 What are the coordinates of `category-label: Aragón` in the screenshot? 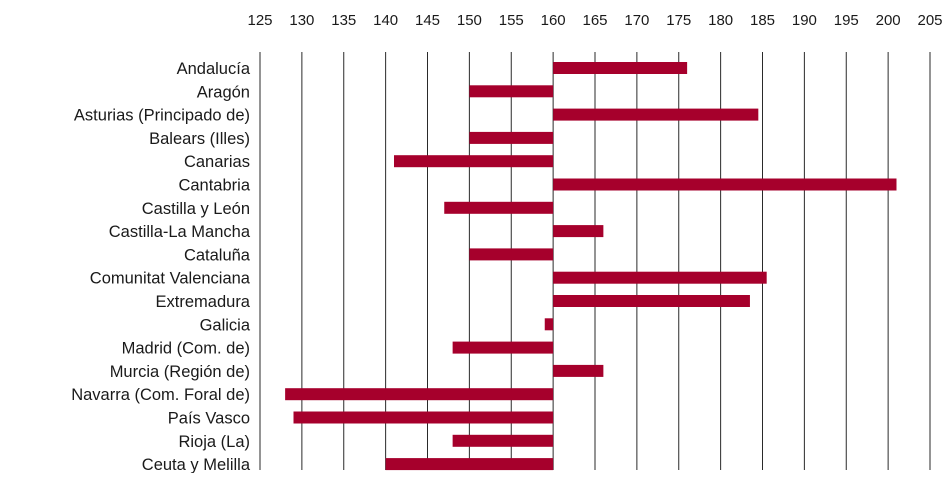 It's located at (223, 92).